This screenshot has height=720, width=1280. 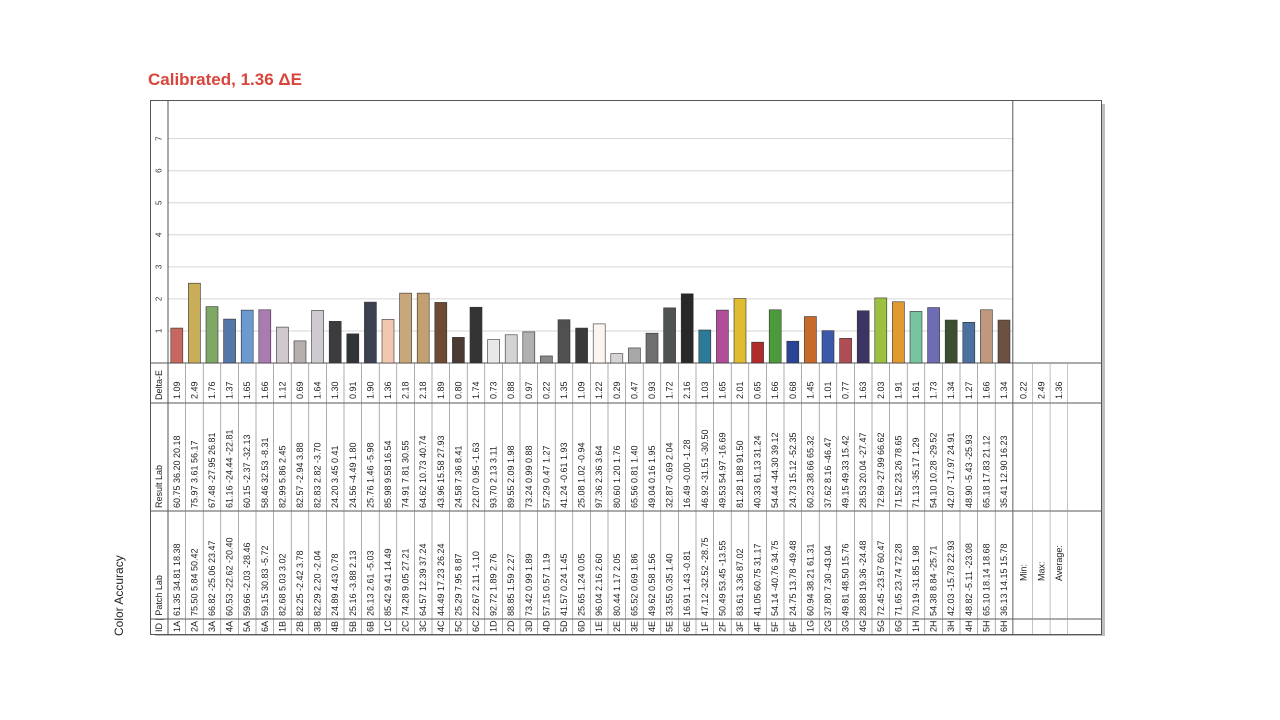 What do you see at coordinates (722, 390) in the screenshot?
I see `delta-value: 1.65` at bounding box center [722, 390].